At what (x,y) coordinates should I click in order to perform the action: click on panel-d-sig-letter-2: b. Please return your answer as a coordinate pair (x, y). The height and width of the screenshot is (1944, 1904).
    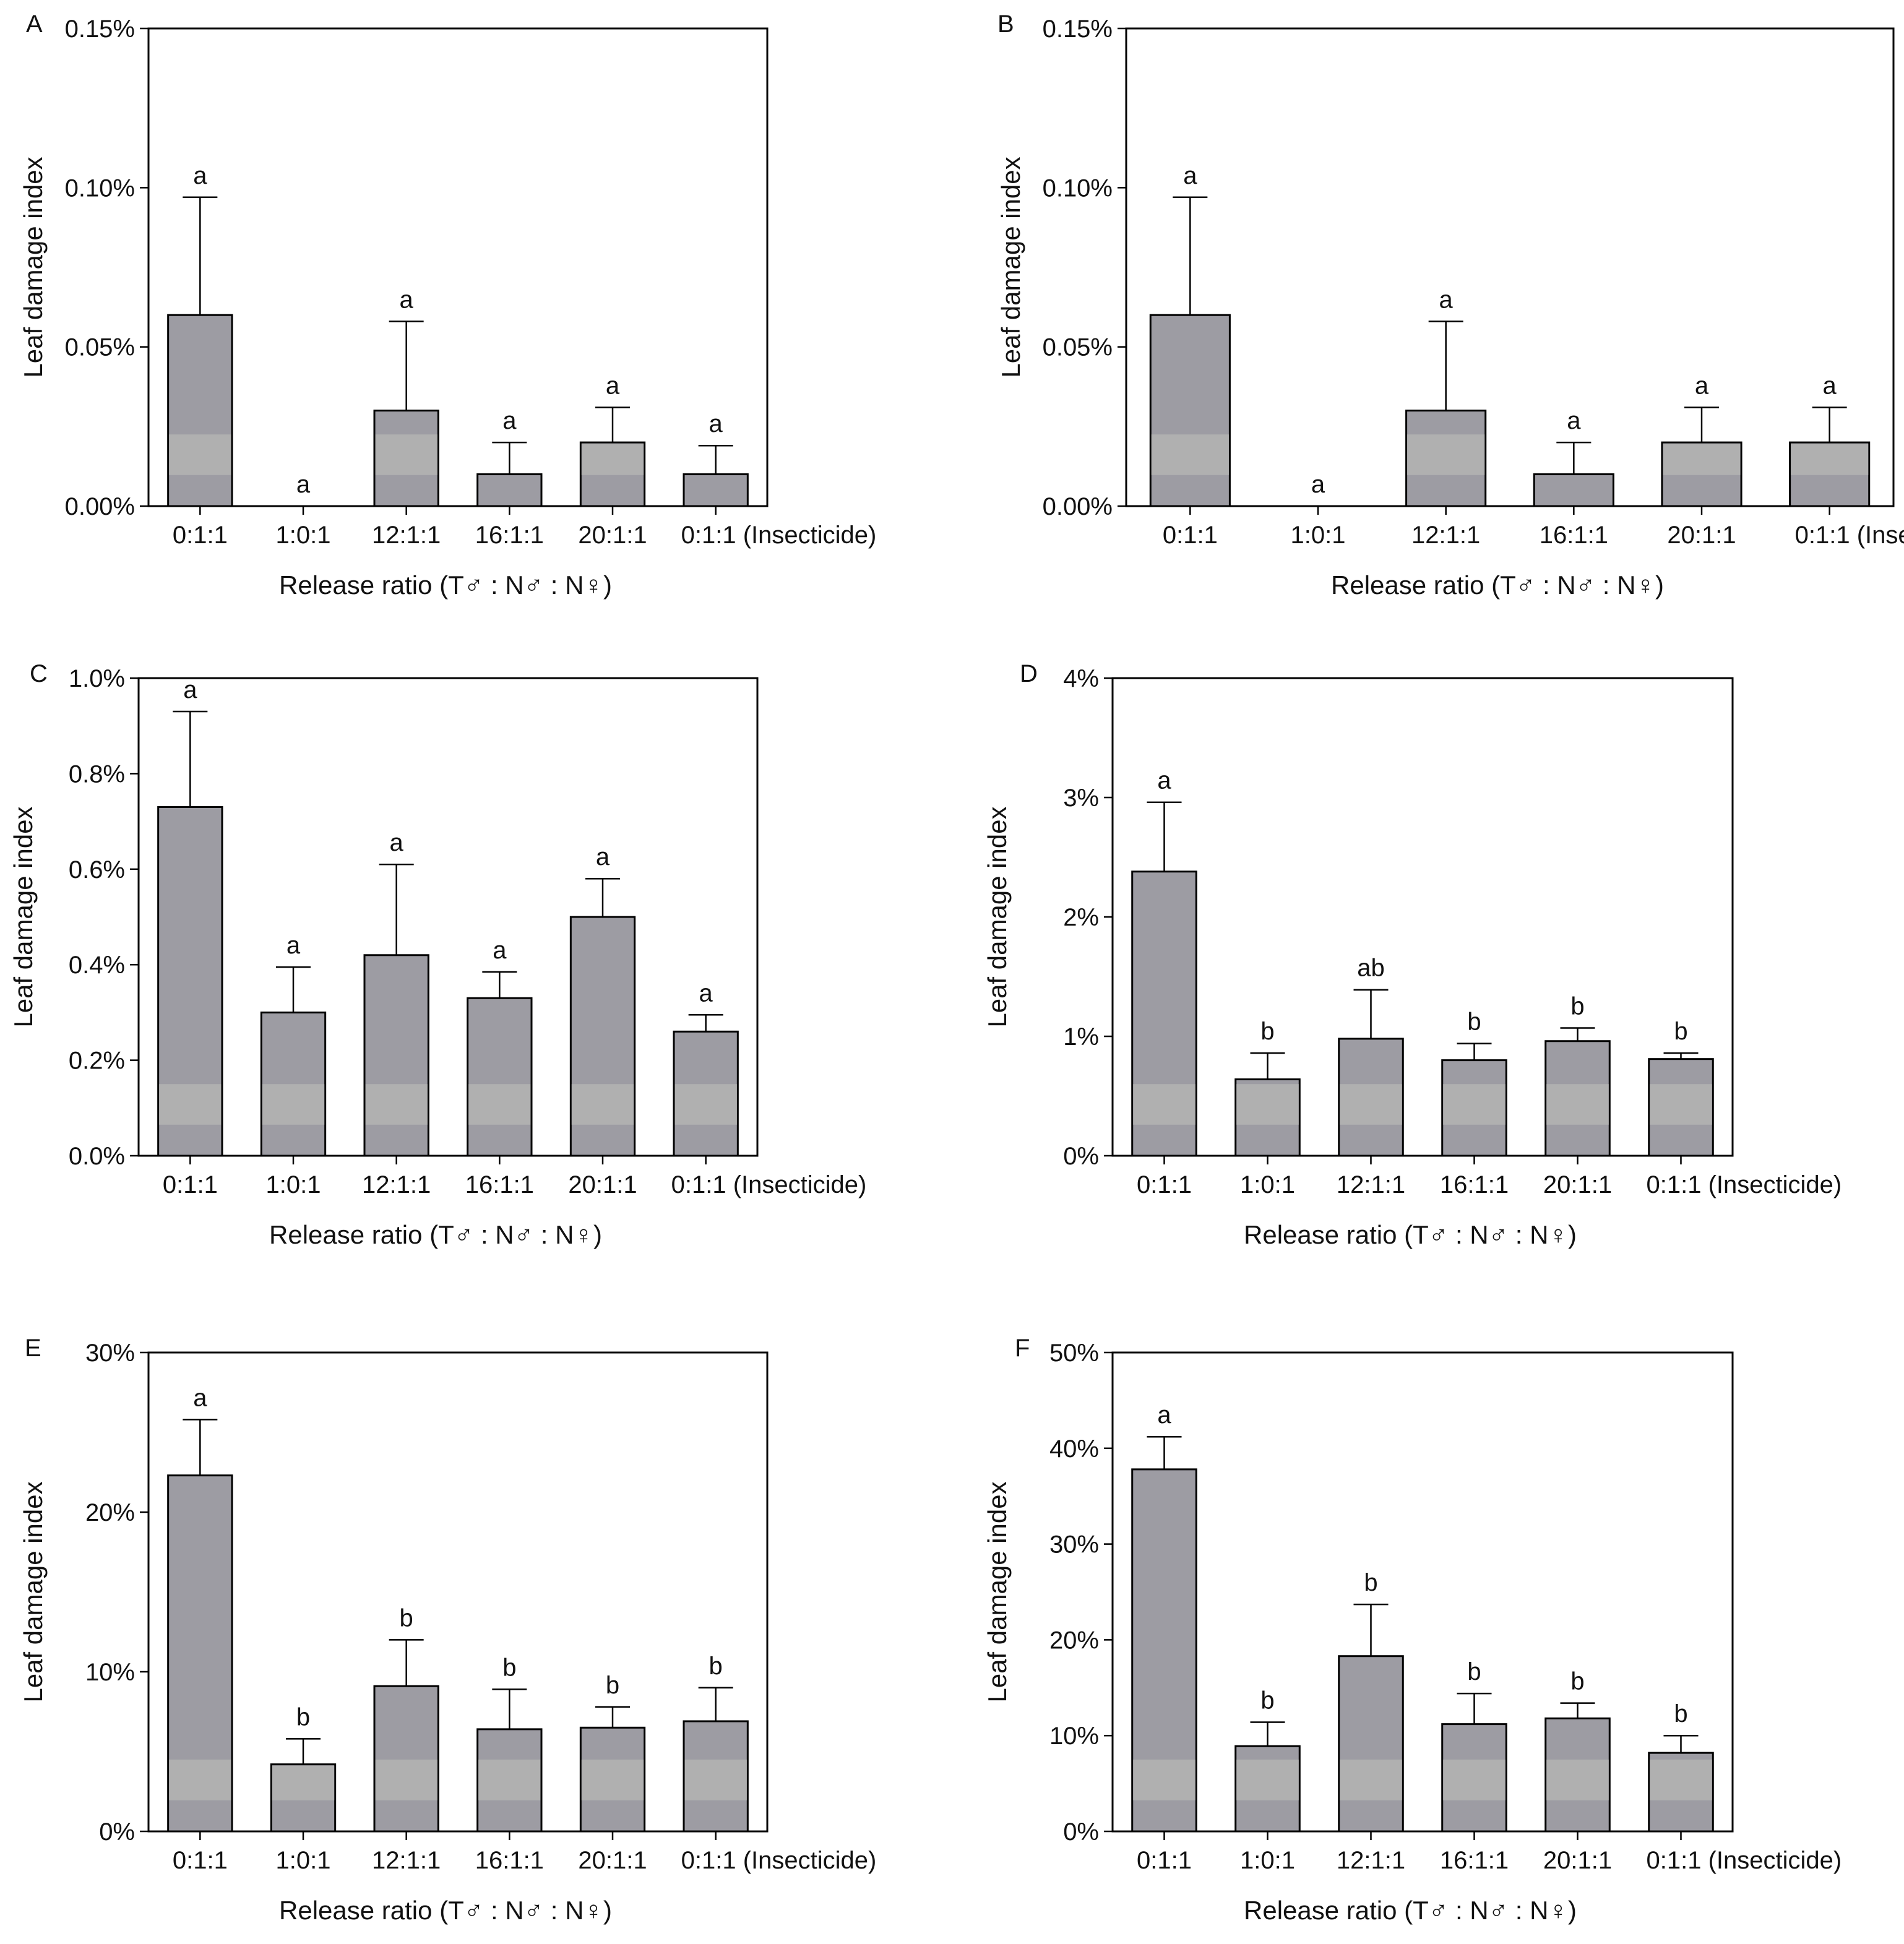
    Looking at the image, I should click on (1267, 1031).